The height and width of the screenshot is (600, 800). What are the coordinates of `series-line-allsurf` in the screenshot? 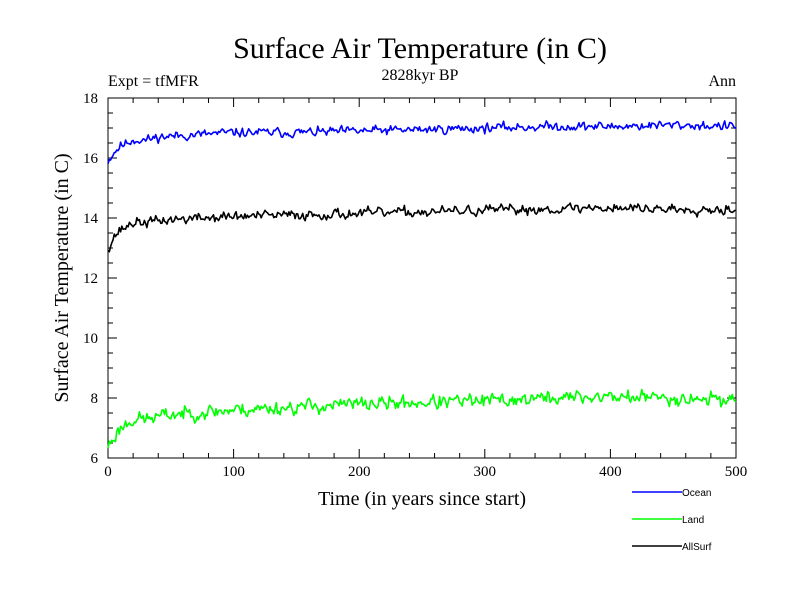 It's located at (422, 227).